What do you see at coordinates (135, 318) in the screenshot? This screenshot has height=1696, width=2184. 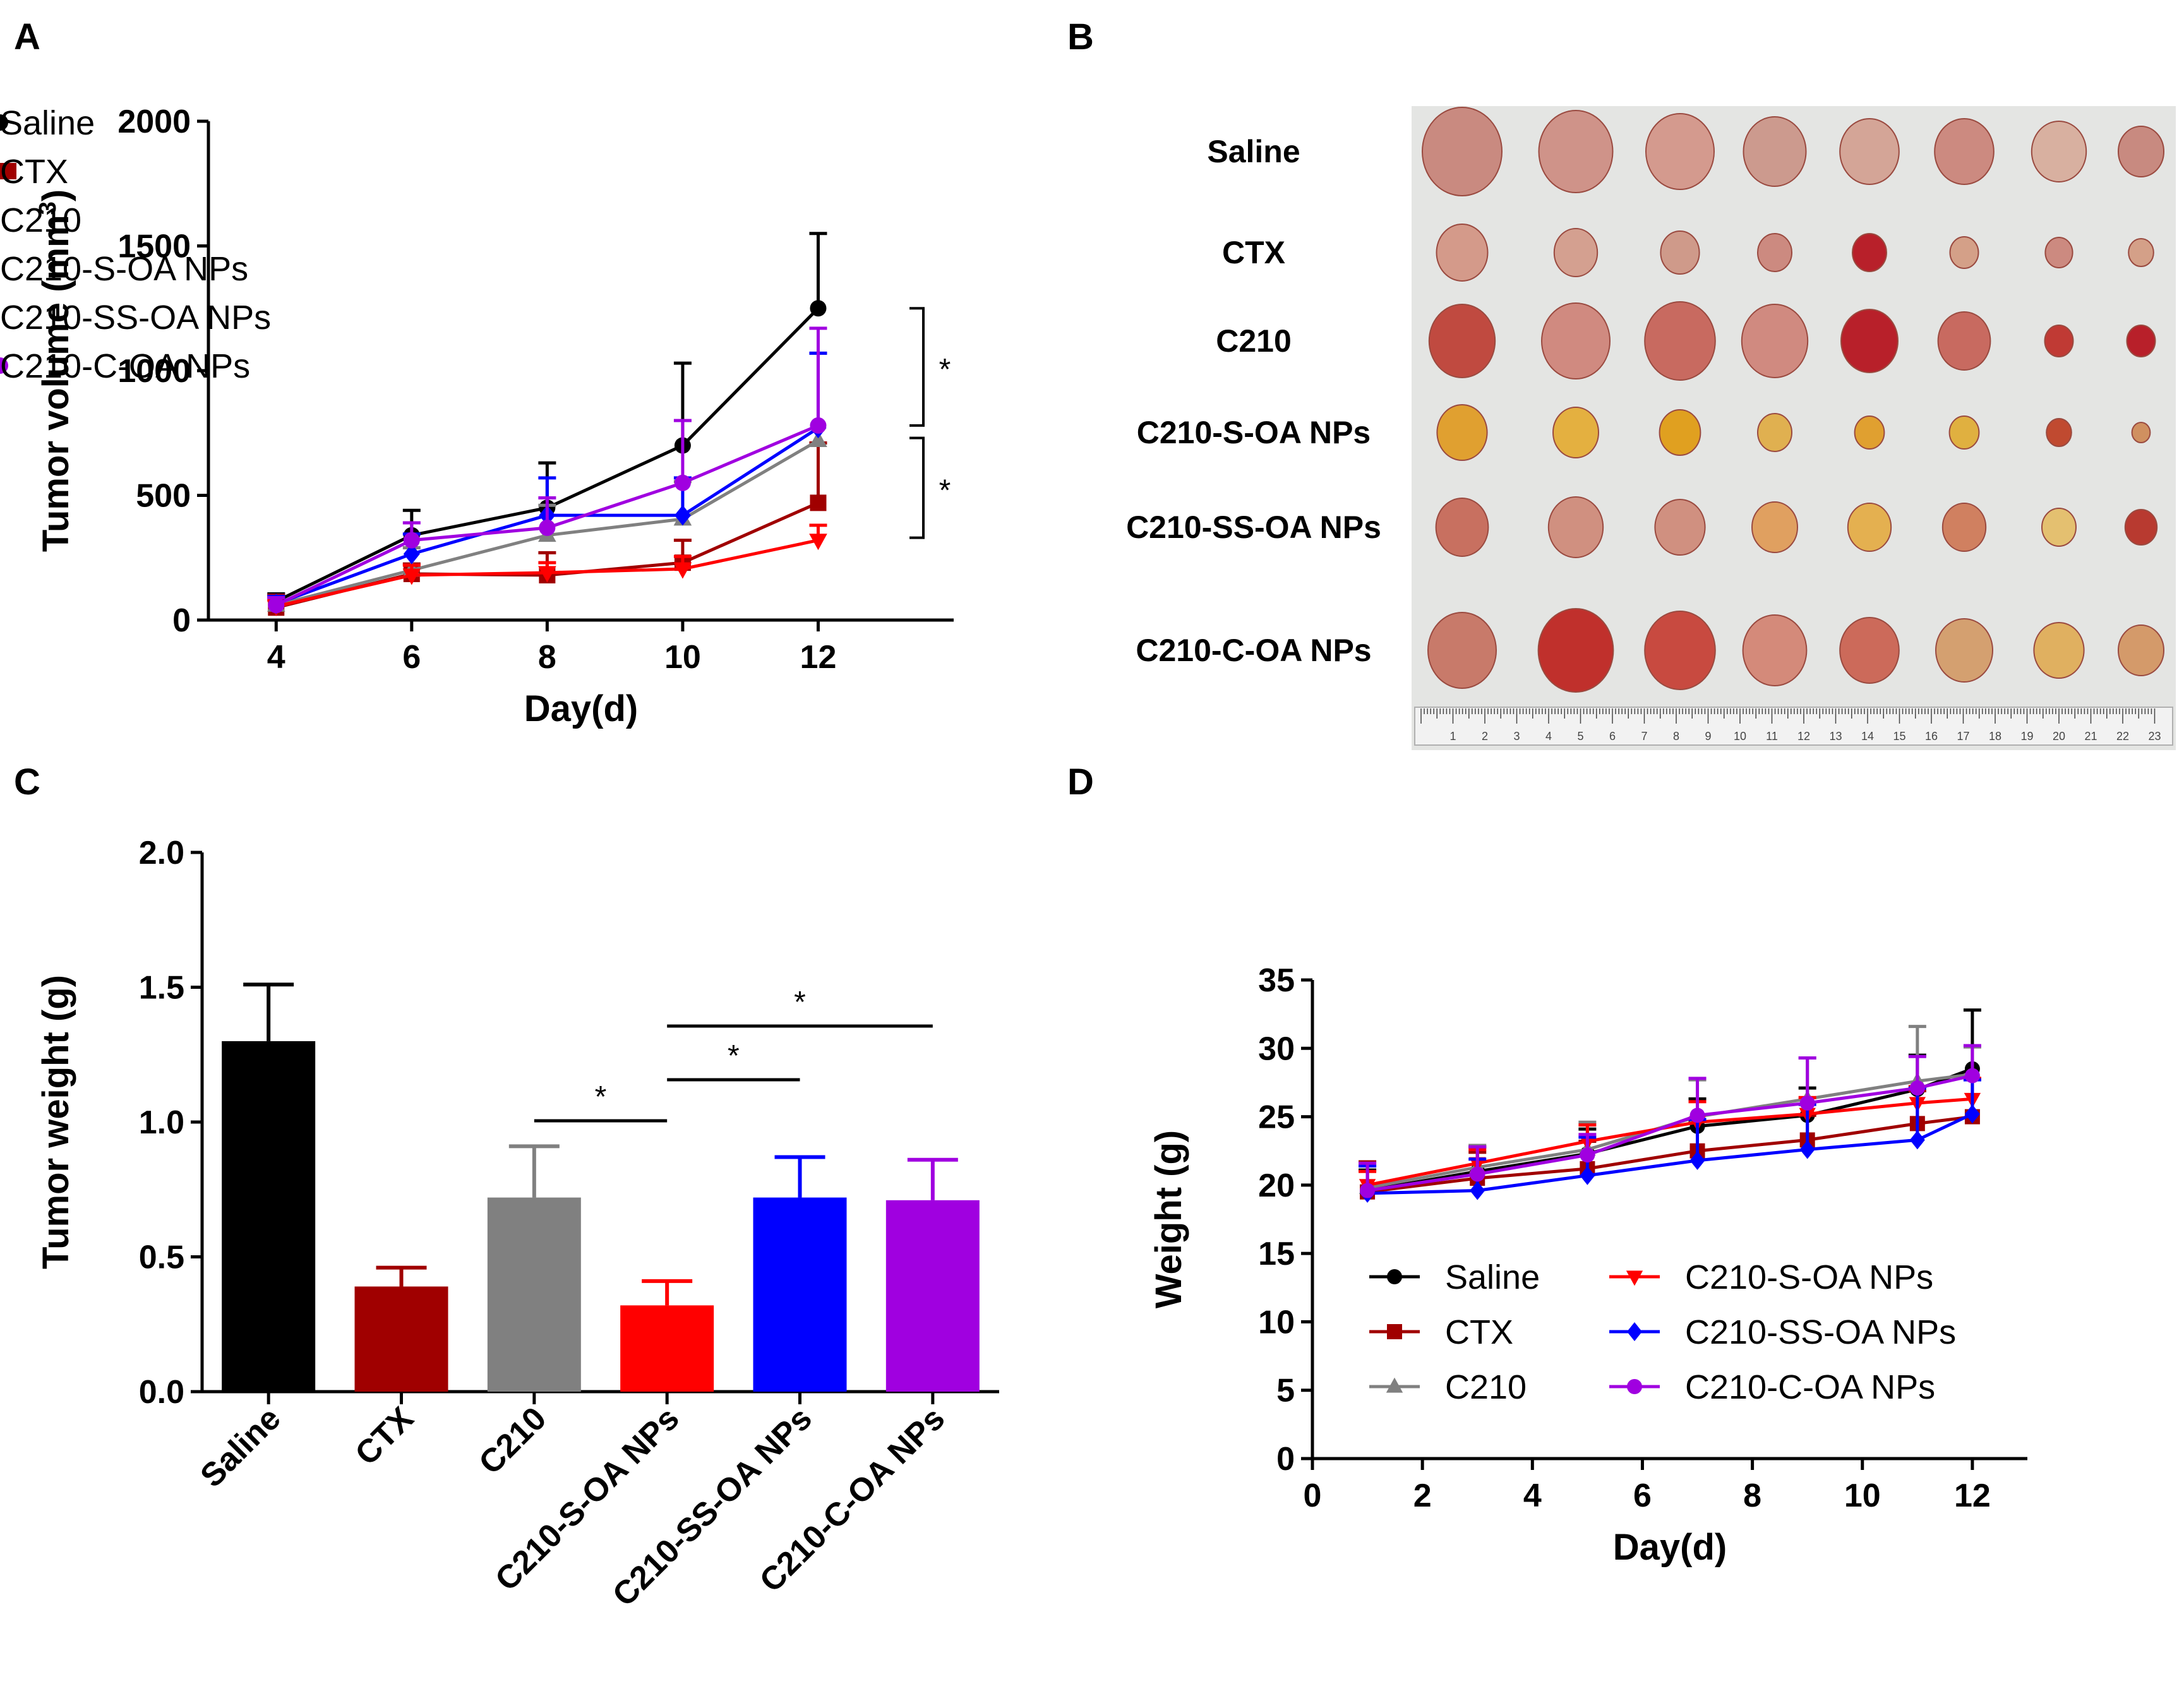 I see `panel-a-legend-label: C210-SS-OA NPs` at bounding box center [135, 318].